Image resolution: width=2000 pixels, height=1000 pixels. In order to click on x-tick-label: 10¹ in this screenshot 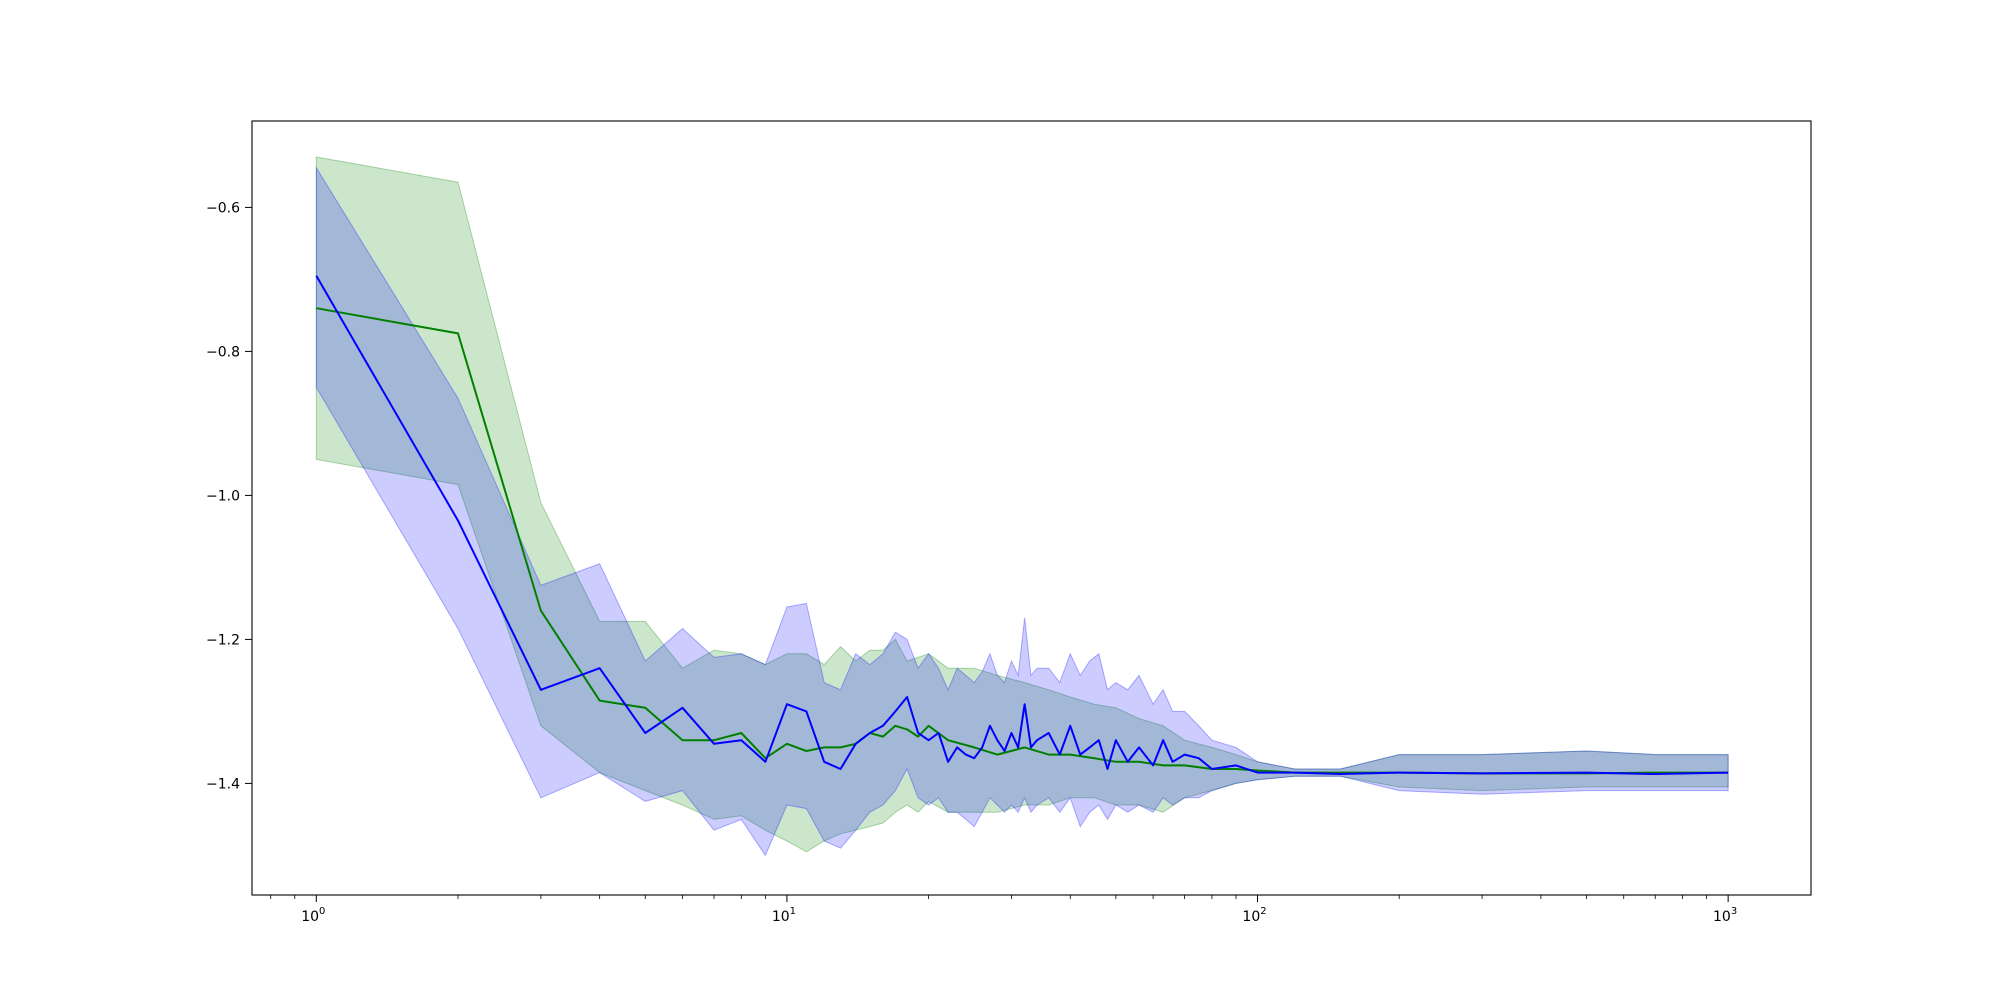, I will do `click(784, 915)`.